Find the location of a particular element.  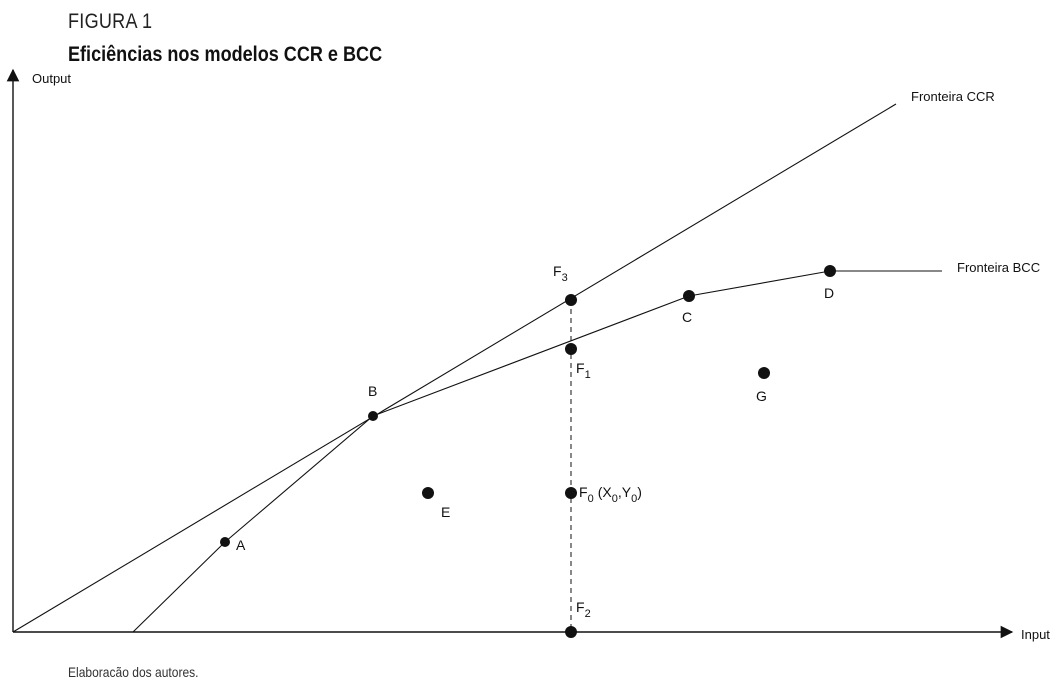

point-d-label: D is located at coordinates (829, 293).